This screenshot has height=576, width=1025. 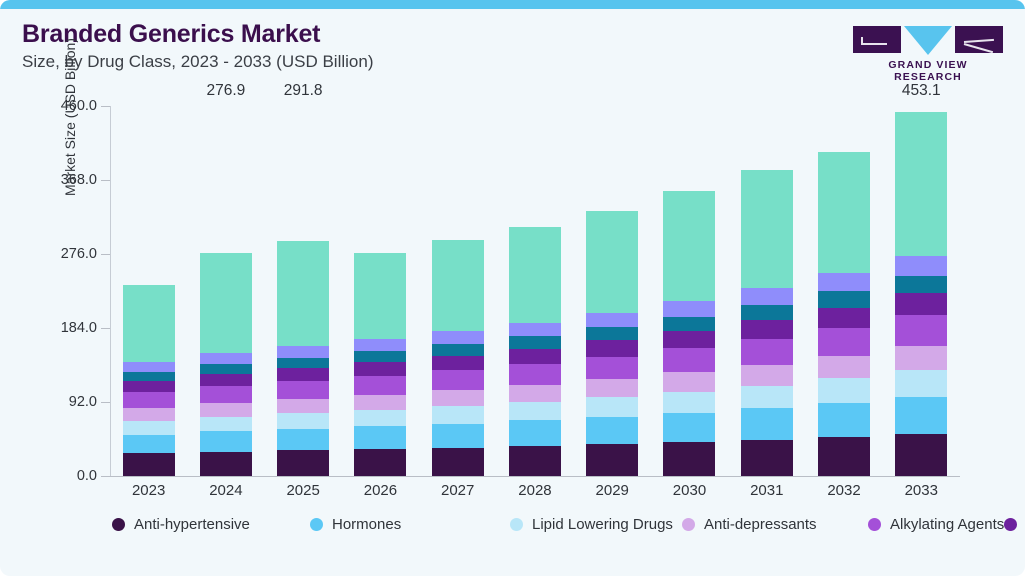 I want to click on bar-stack: 453.1, so click(x=921, y=279).